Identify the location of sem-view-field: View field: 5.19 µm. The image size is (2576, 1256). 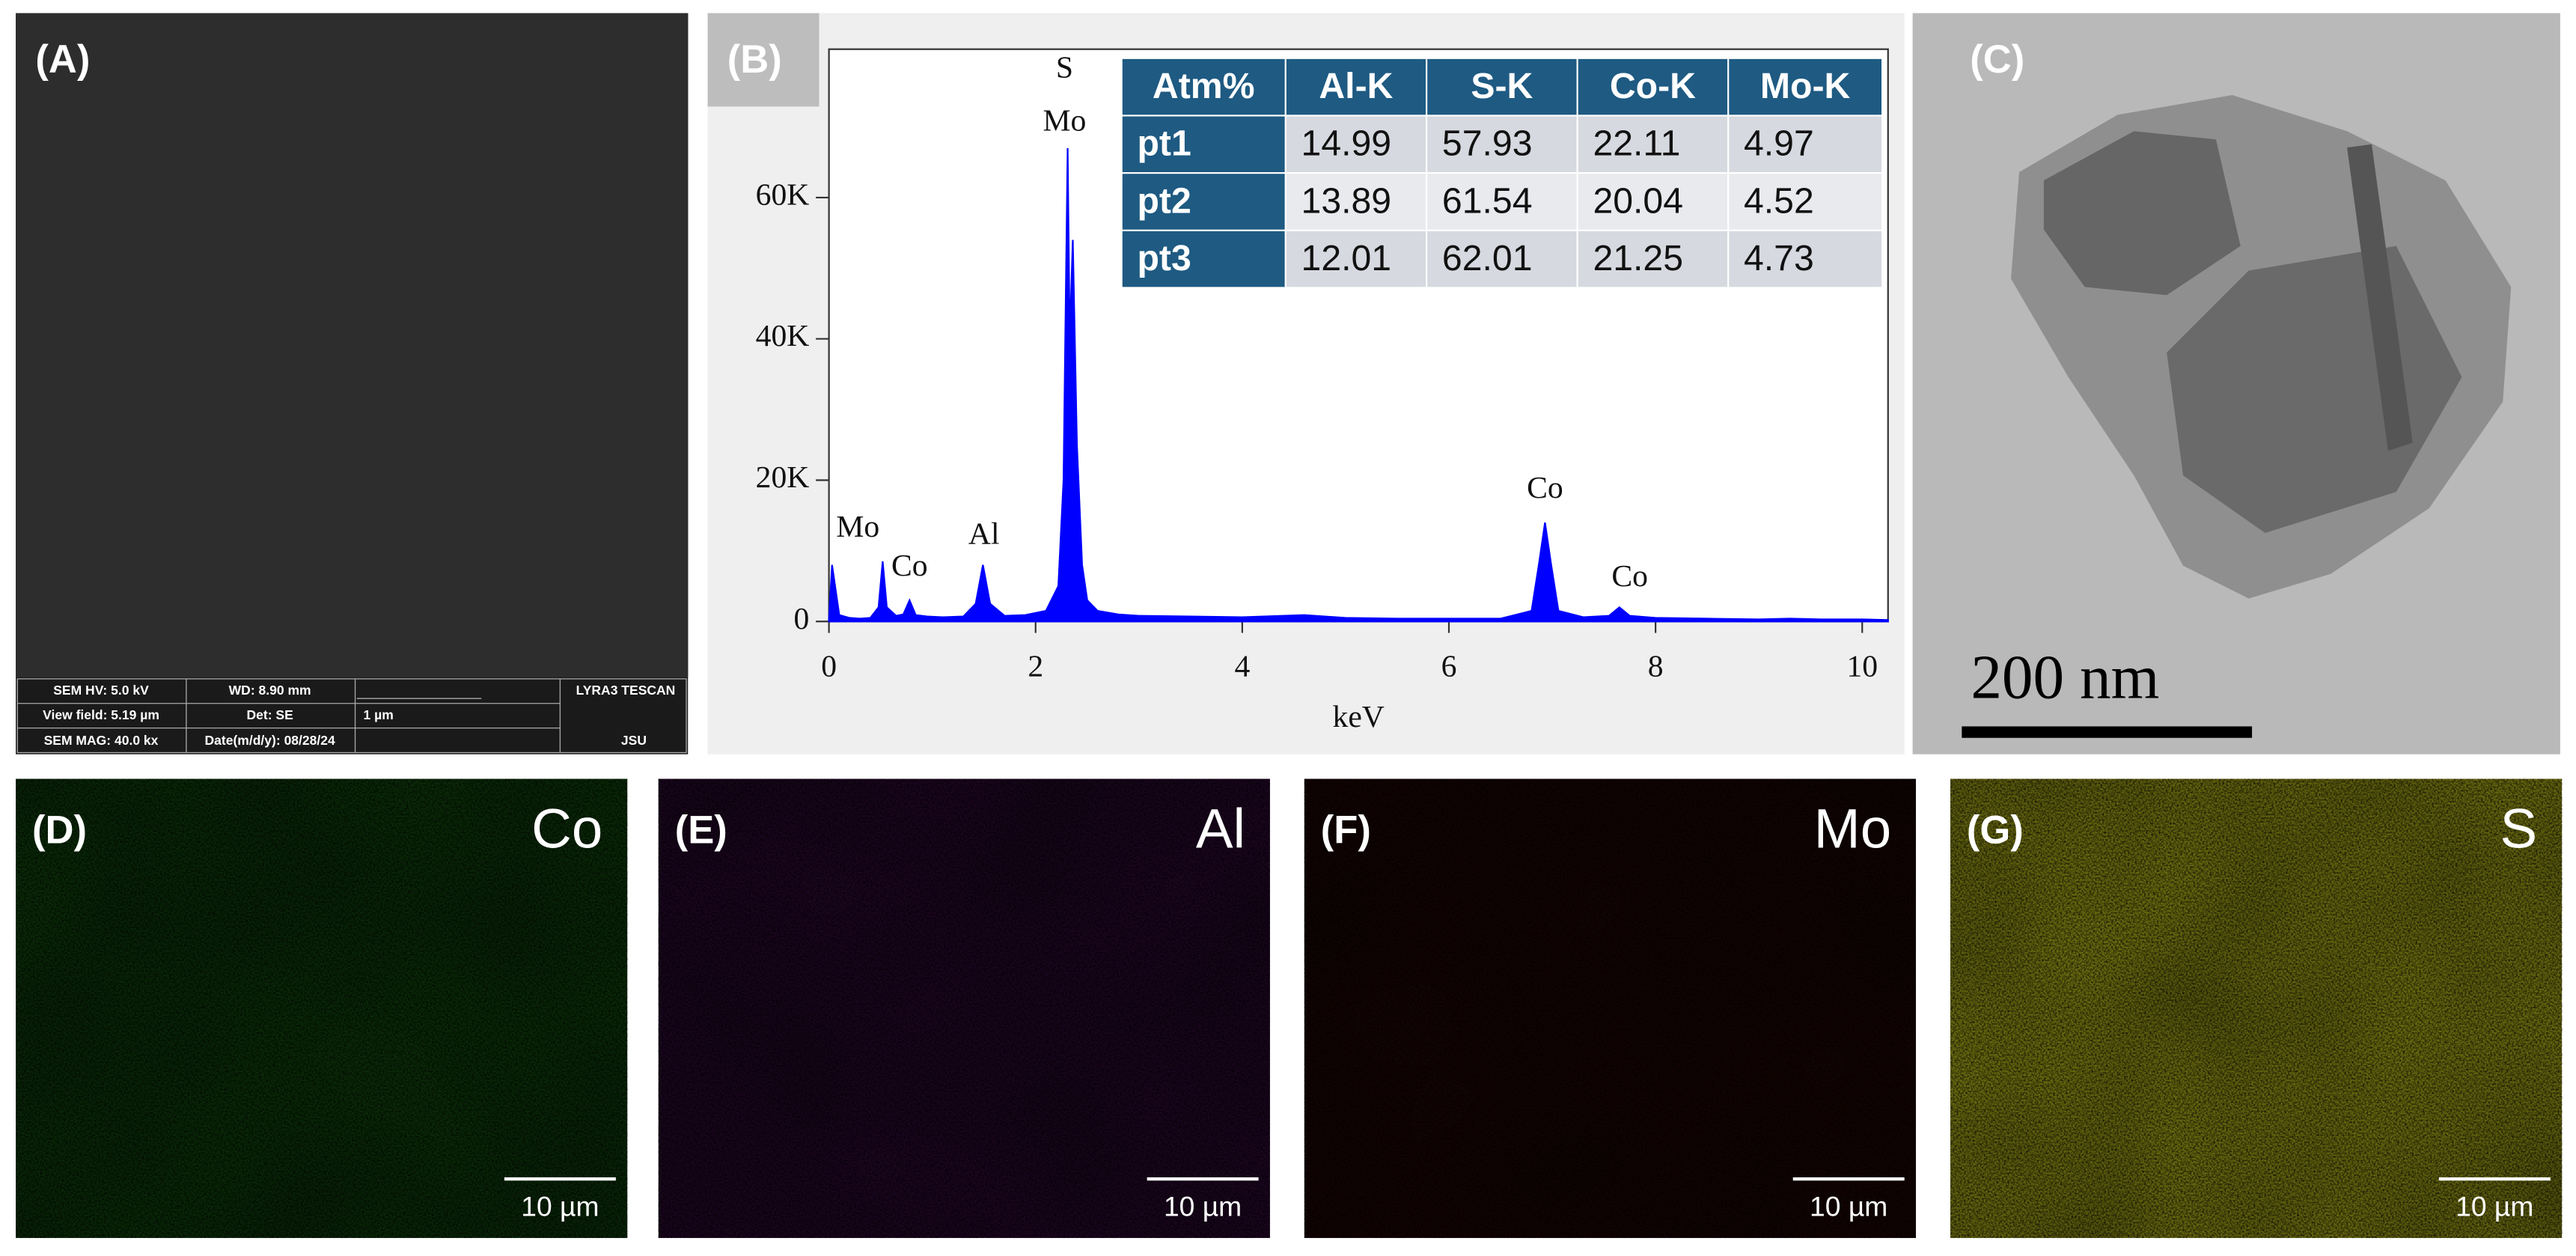
(101, 714).